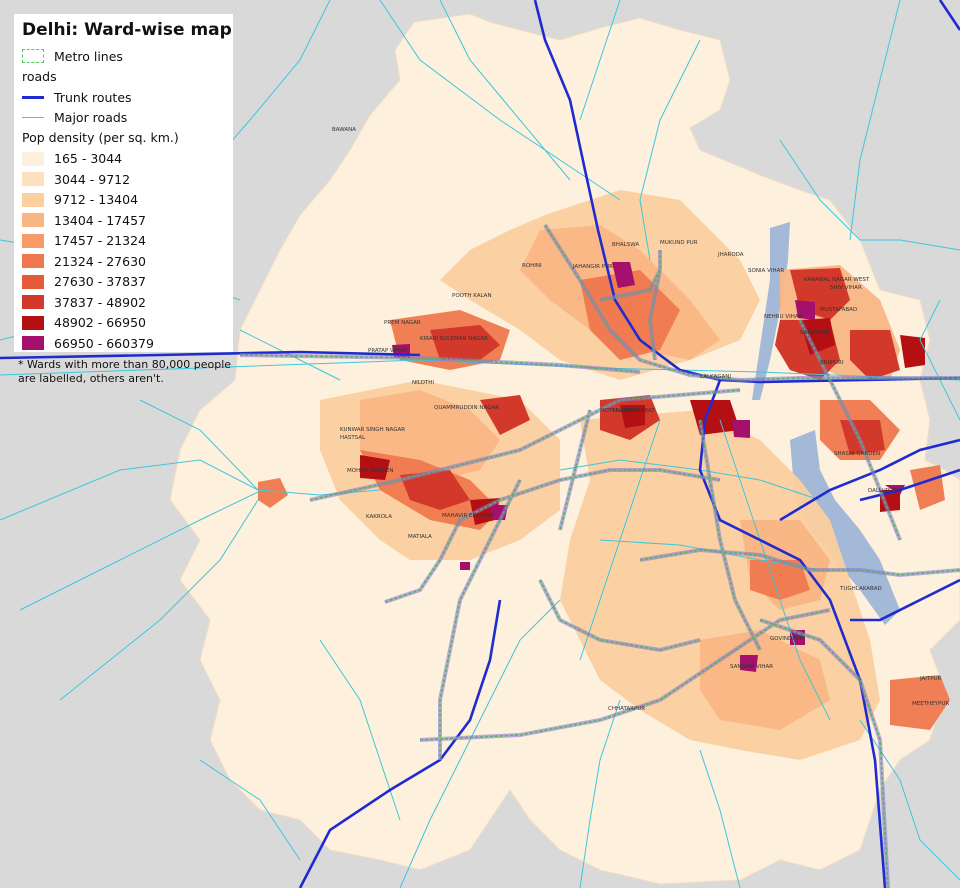  I want to click on legend-density-class: 17457 - 21324, so click(123, 241).